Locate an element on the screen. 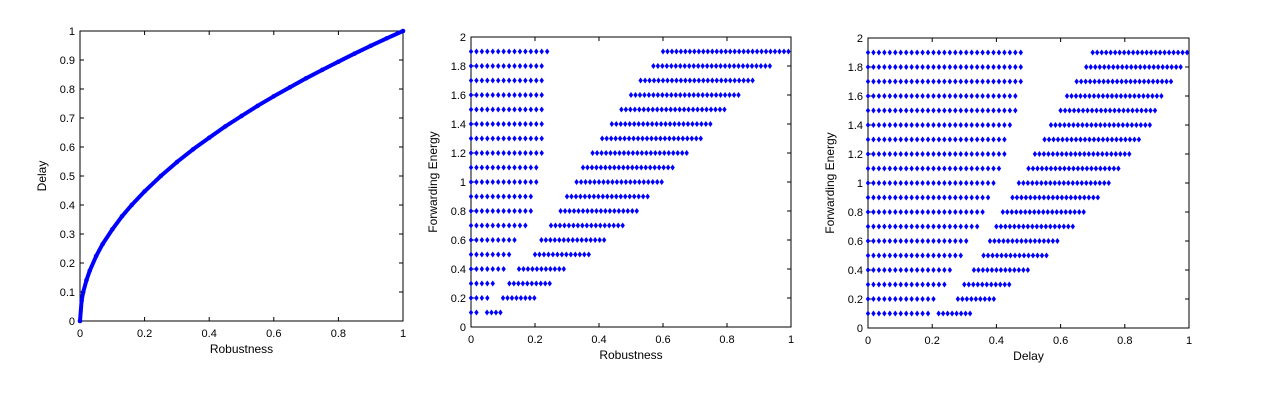  y-tick-label: 2 is located at coordinates (463, 38).